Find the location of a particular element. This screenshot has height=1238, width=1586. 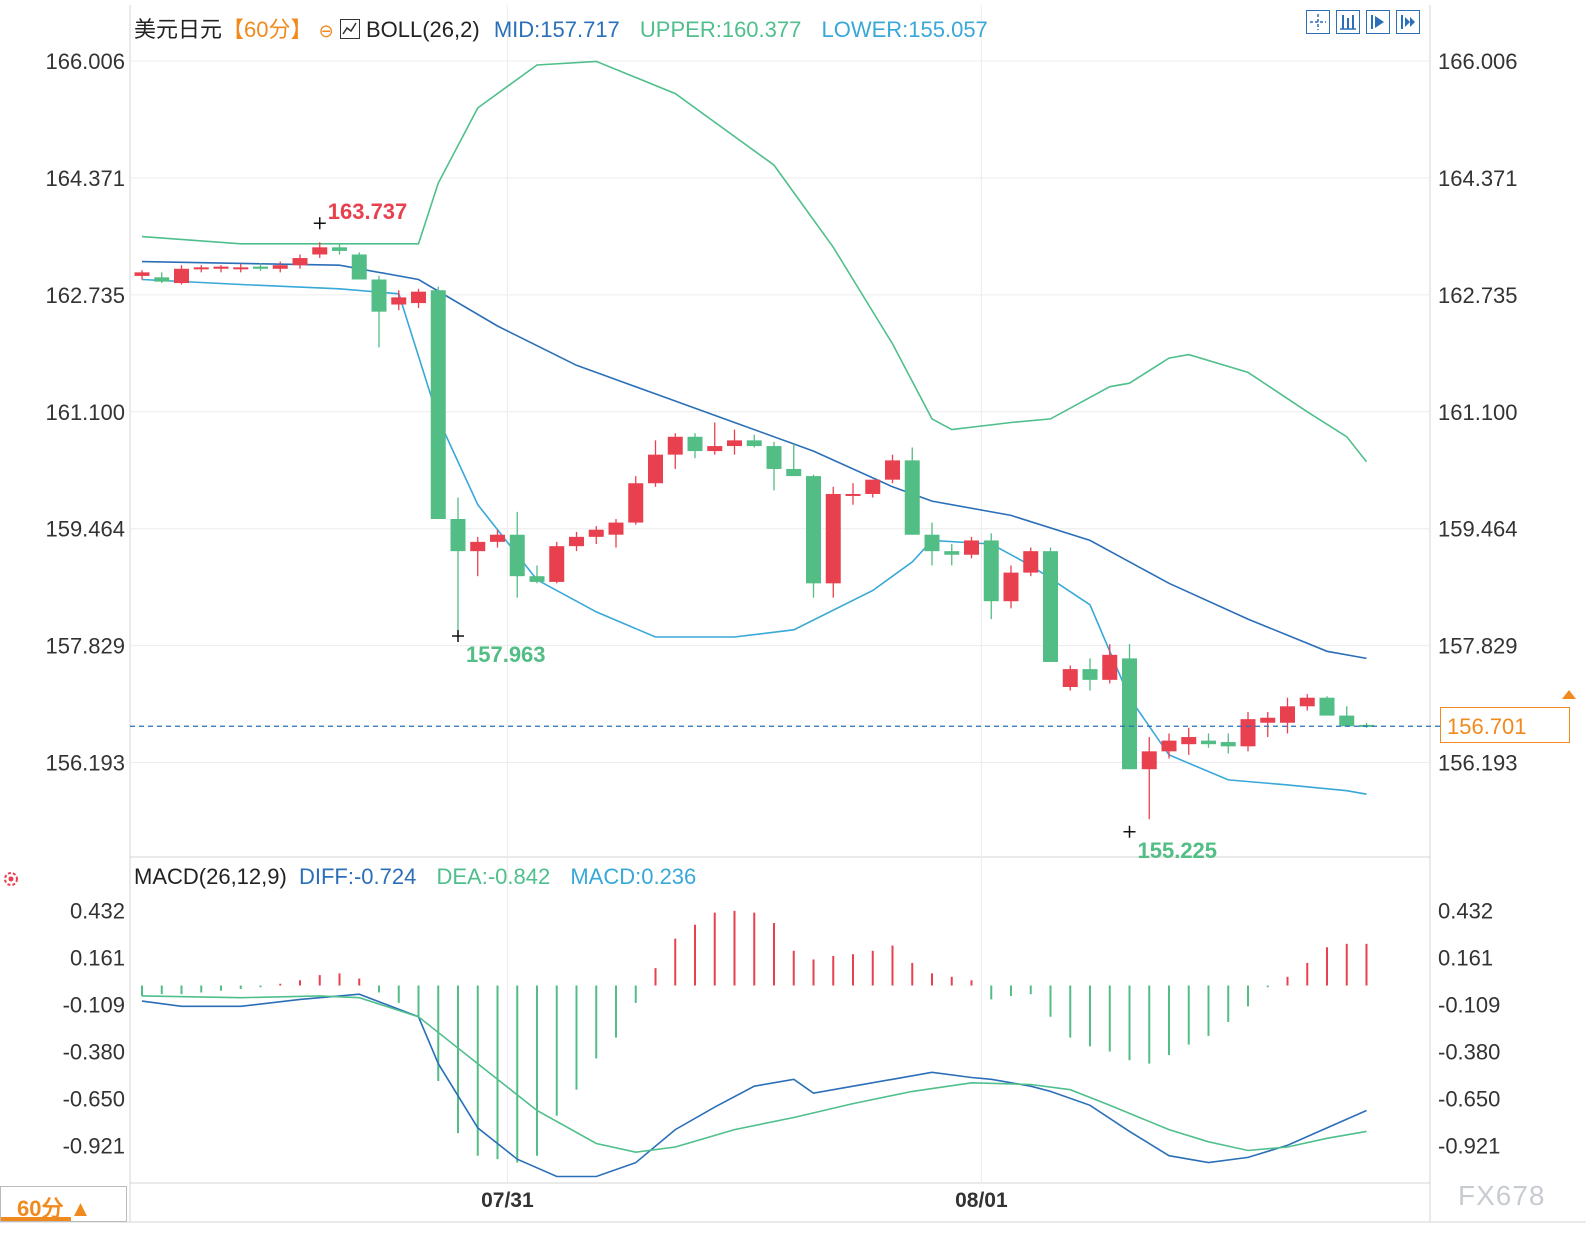

current-price-tag: 156.701 is located at coordinates (1505, 725).